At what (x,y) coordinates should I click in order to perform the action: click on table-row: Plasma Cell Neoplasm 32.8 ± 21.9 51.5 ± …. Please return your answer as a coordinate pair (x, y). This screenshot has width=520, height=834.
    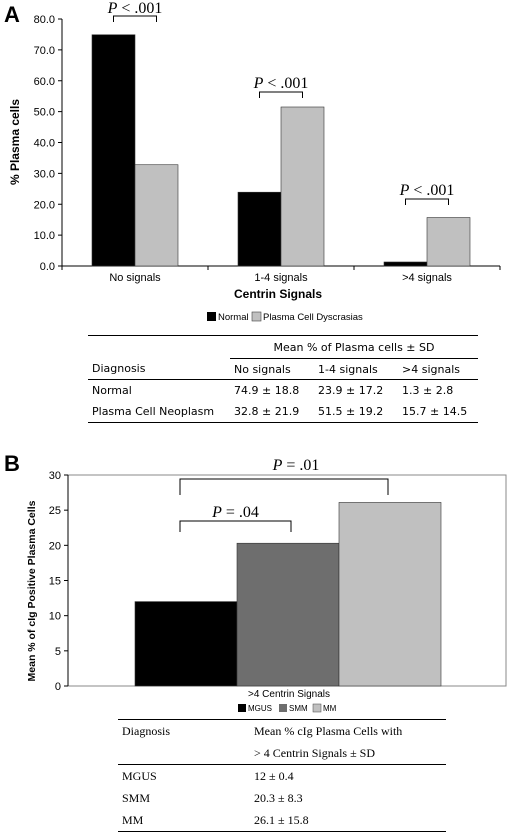
    Looking at the image, I should click on (283, 411).